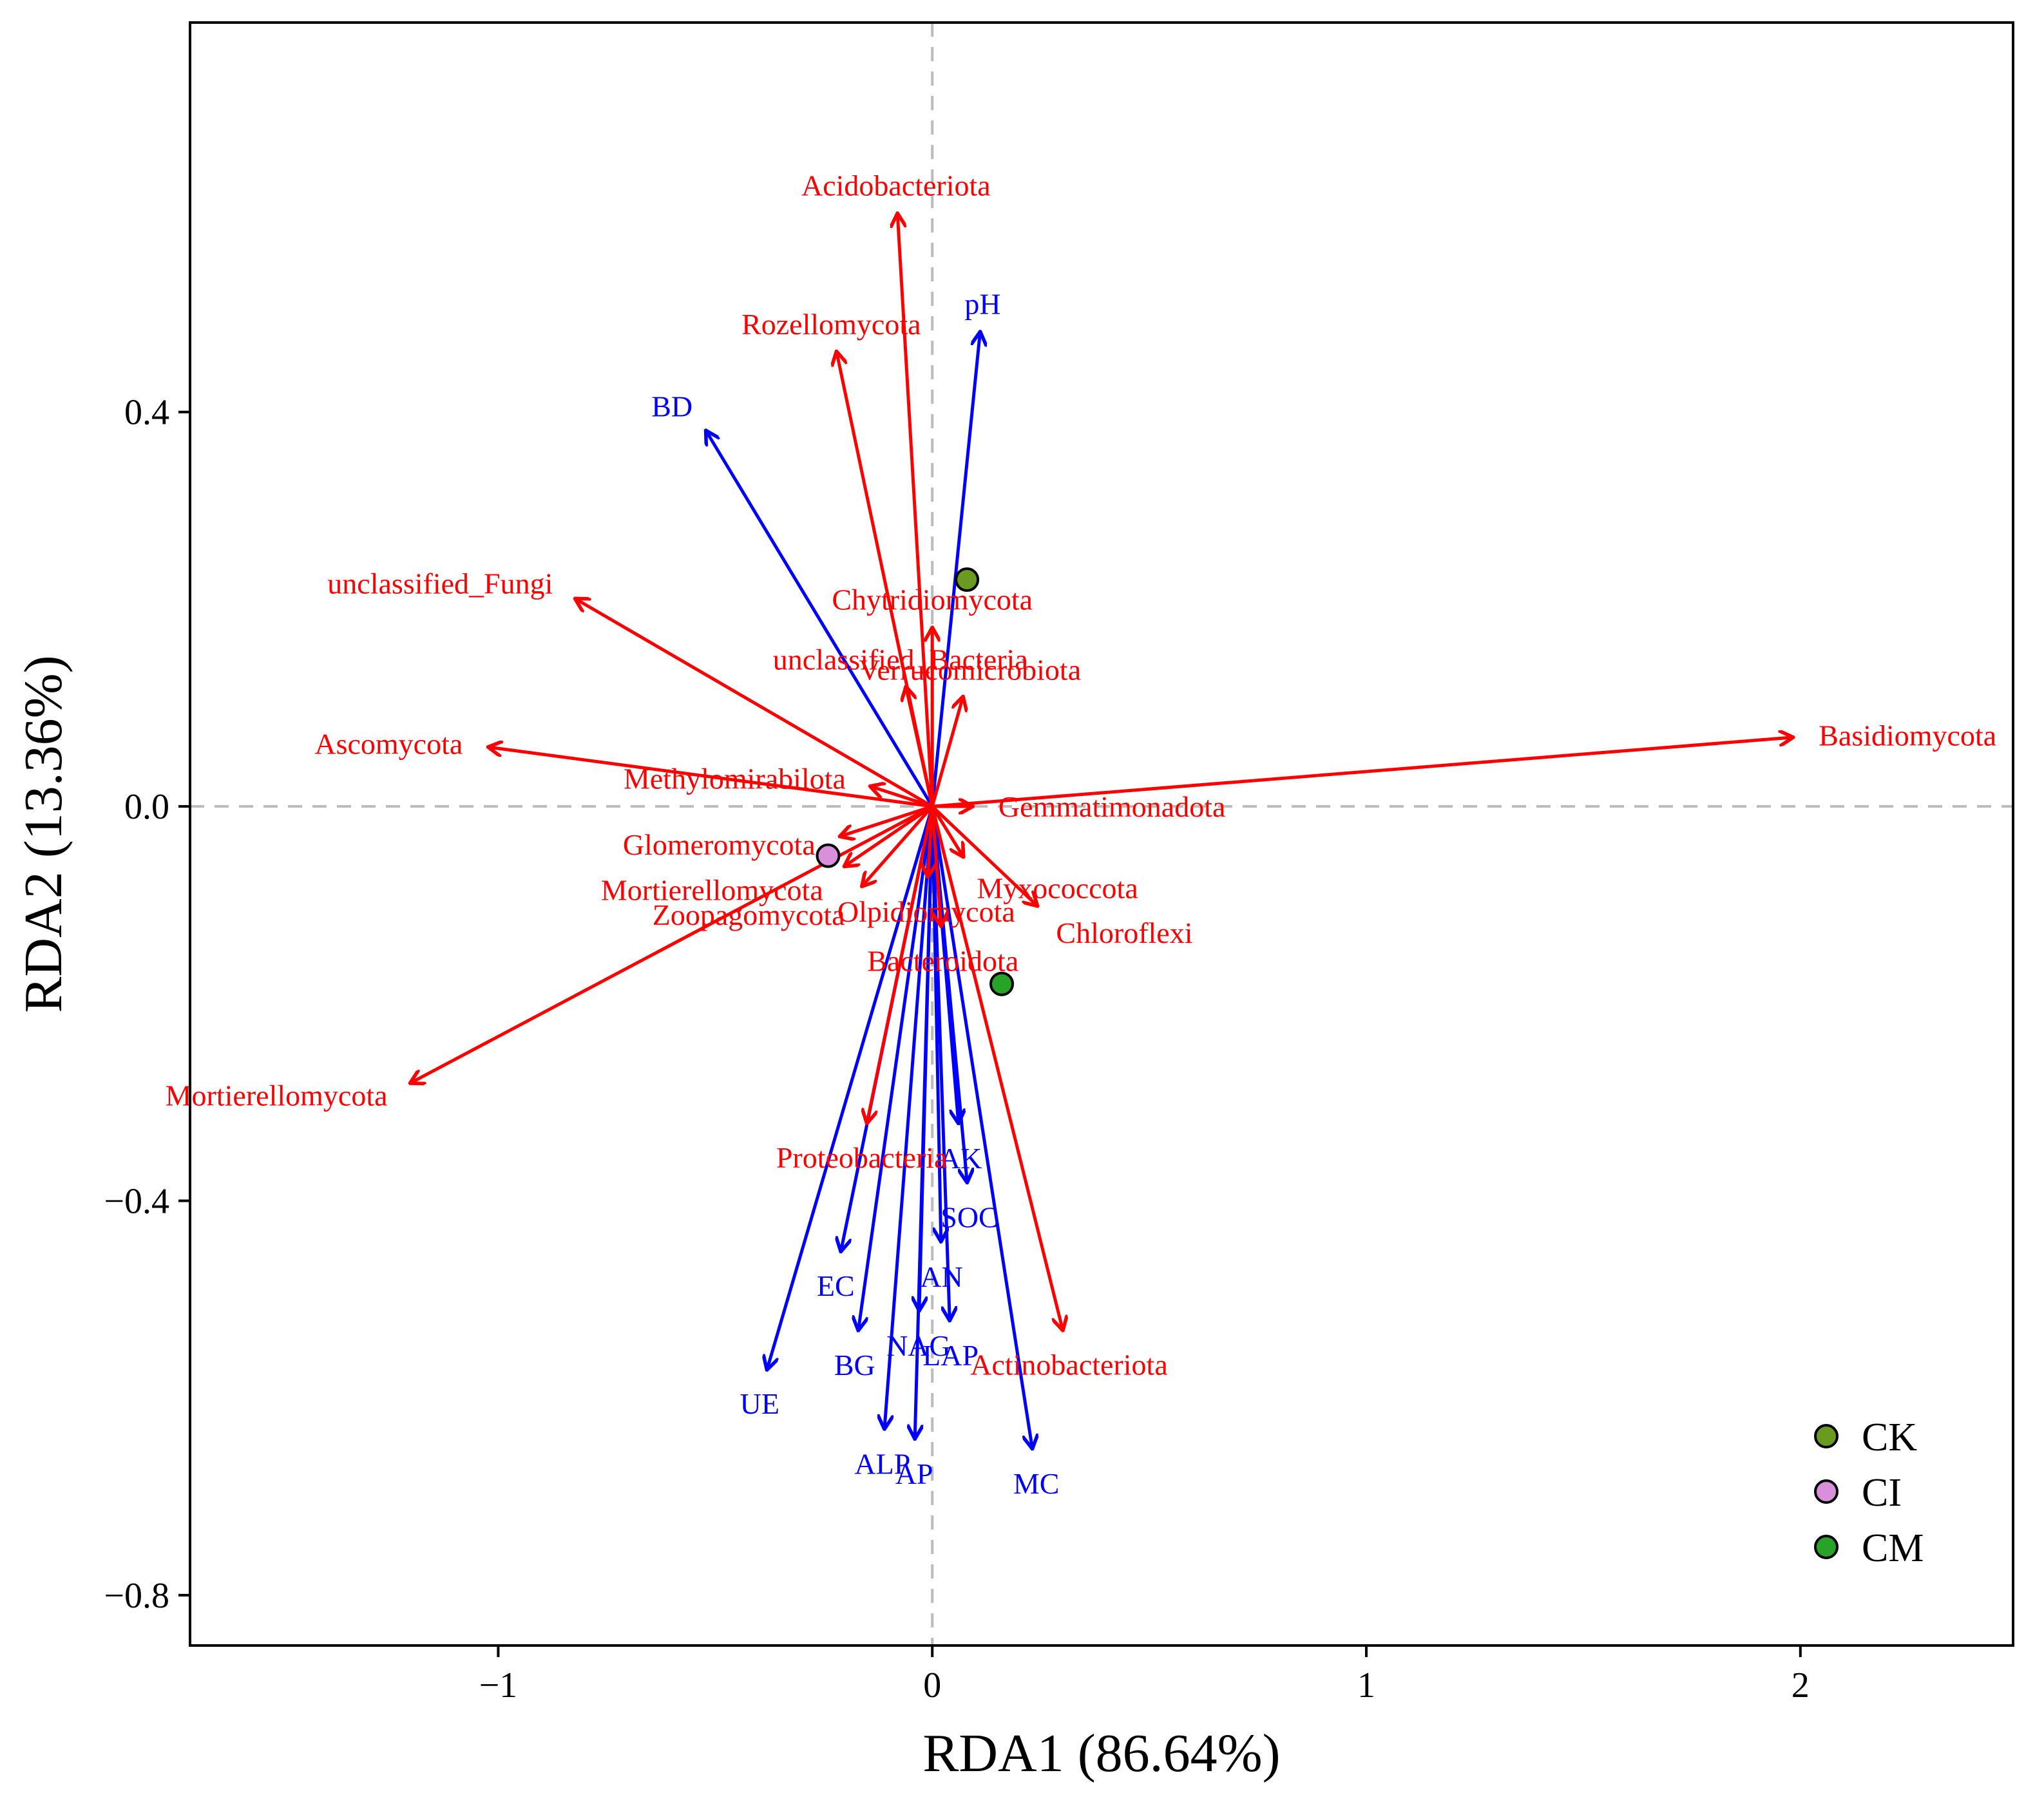 The image size is (2044, 1802). Describe the element at coordinates (1366, 1685) in the screenshot. I see `x-tick-label: 1` at that location.